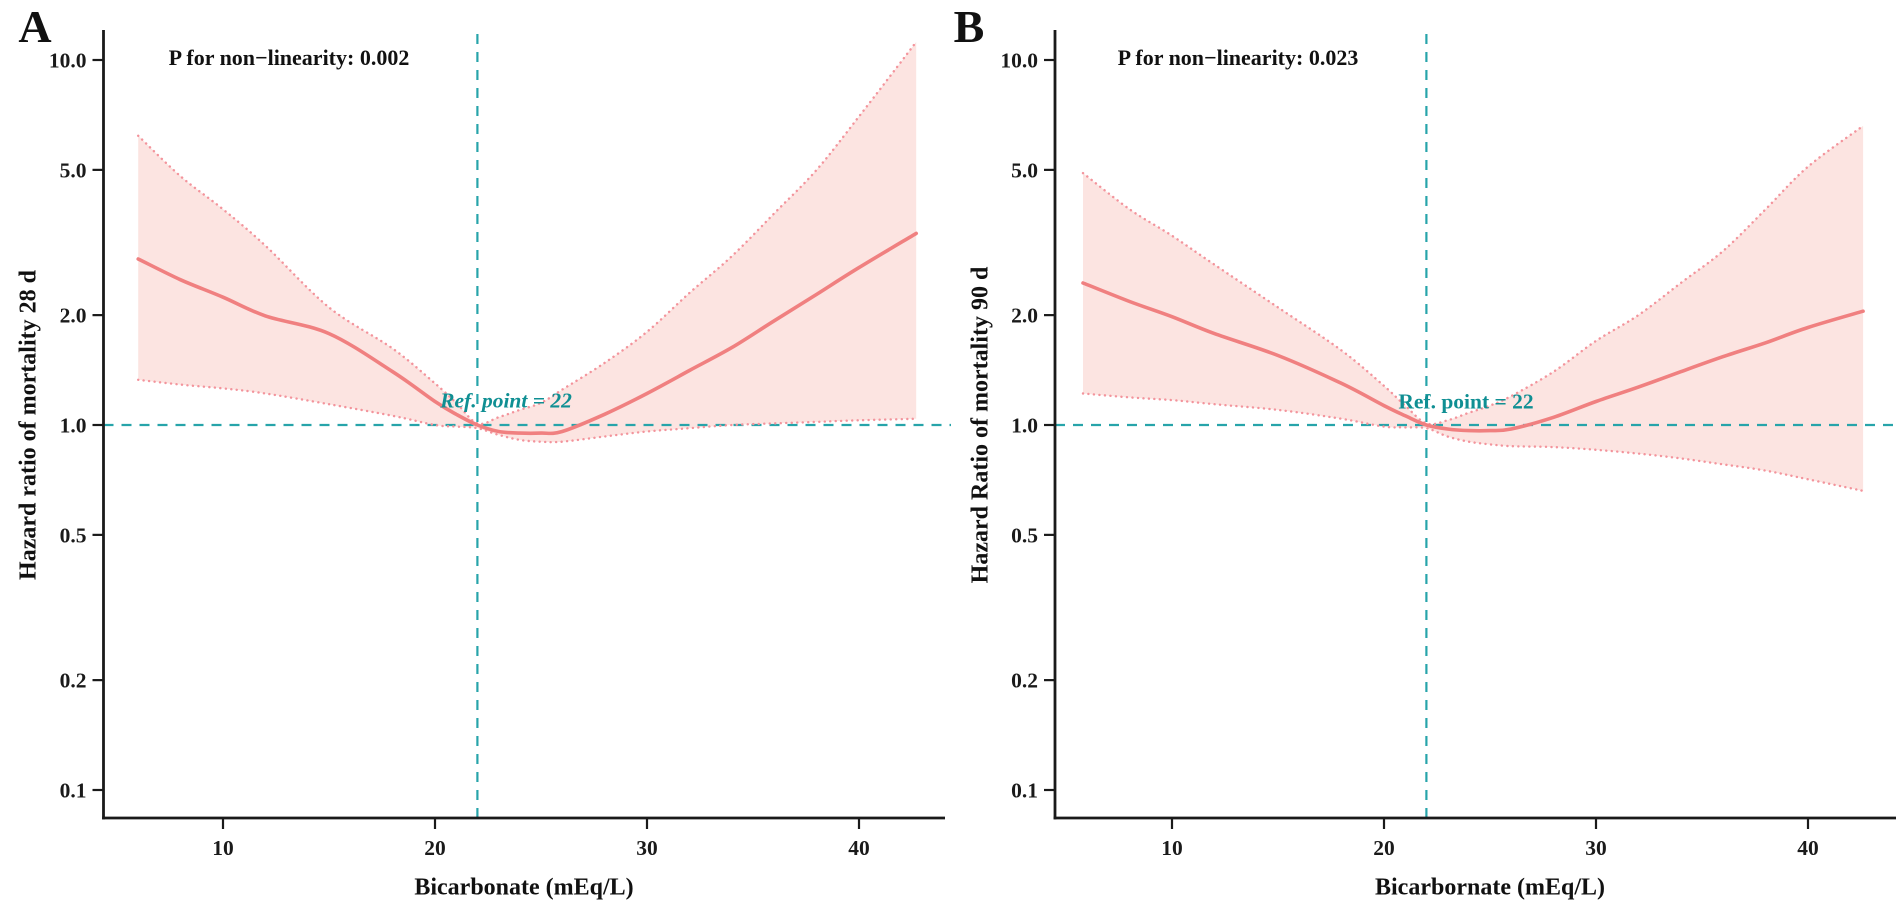 The width and height of the screenshot is (1902, 911). I want to click on x-axis-title: Bicarbornate (mEq/L), so click(1490, 887).